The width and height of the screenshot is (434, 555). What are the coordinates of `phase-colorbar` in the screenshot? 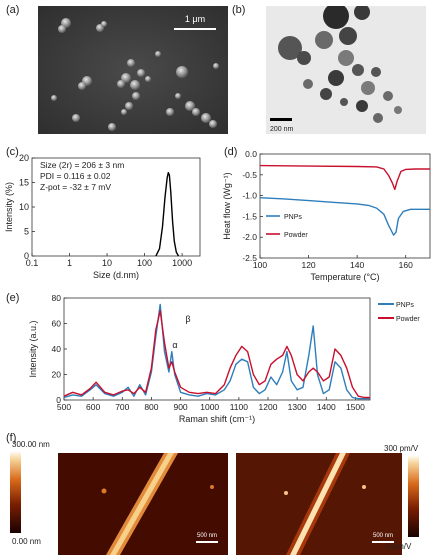 It's located at (413, 496).